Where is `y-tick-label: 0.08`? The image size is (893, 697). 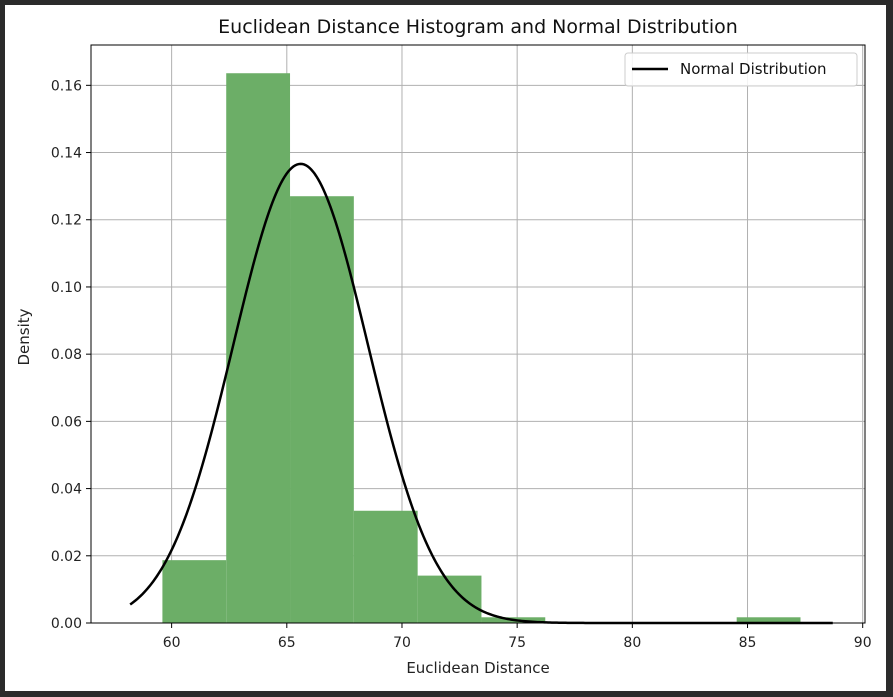 y-tick-label: 0.08 is located at coordinates (66, 355).